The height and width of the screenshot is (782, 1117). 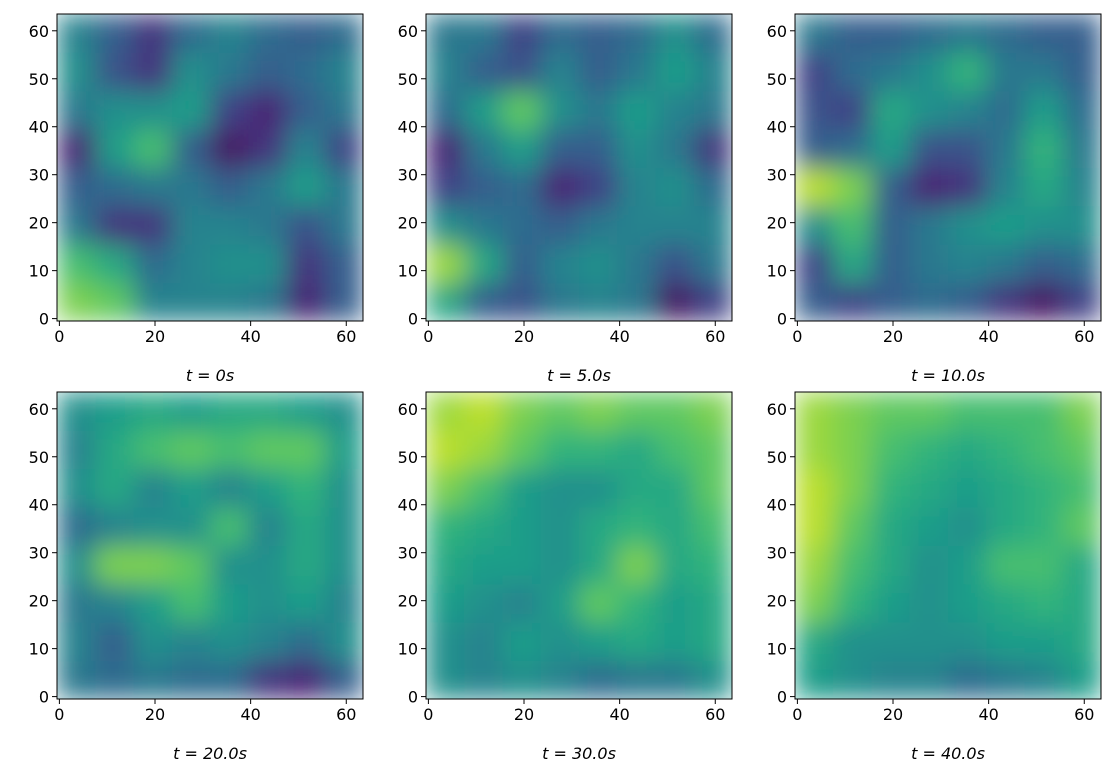 What do you see at coordinates (155, 714) in the screenshot?
I see `x-tick-label: 20` at bounding box center [155, 714].